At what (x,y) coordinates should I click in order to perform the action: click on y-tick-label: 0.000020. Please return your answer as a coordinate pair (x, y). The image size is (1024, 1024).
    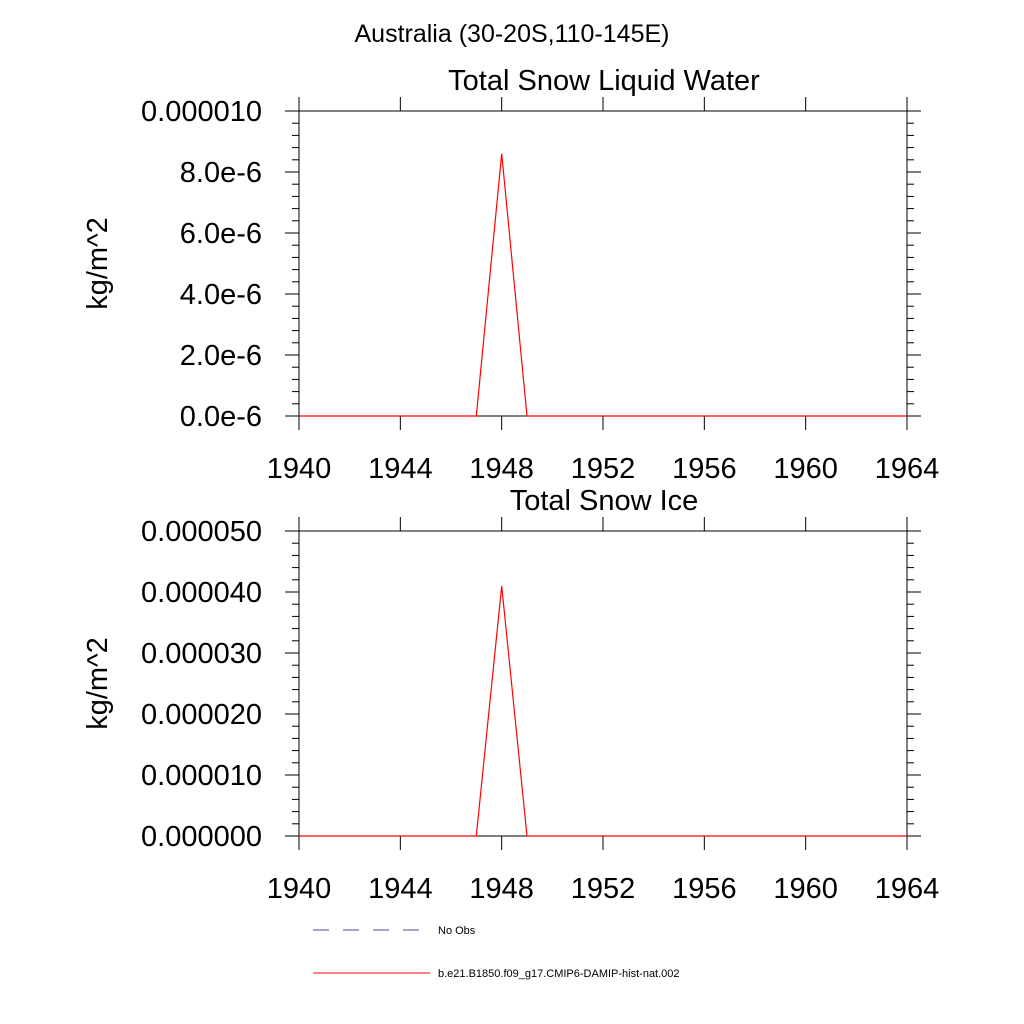
    Looking at the image, I should click on (201, 715).